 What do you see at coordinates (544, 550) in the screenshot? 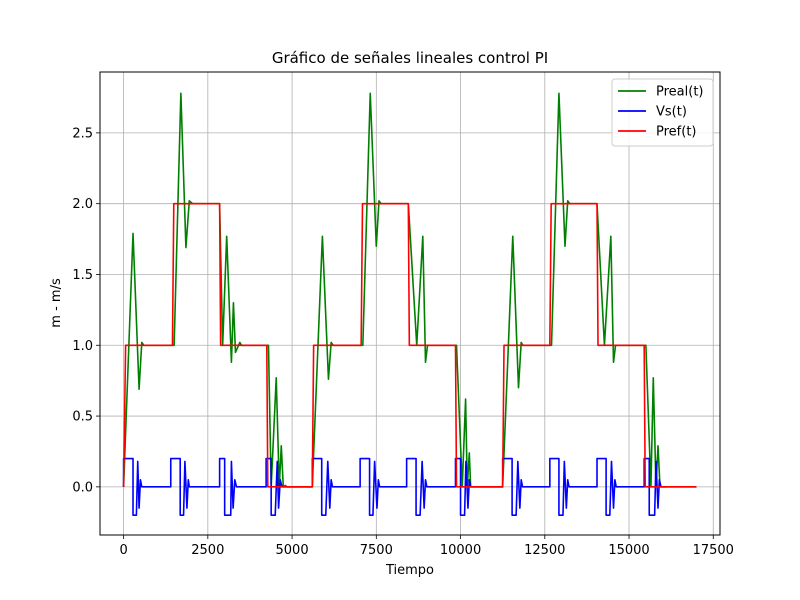
I see `x-tick-label: 12500` at bounding box center [544, 550].